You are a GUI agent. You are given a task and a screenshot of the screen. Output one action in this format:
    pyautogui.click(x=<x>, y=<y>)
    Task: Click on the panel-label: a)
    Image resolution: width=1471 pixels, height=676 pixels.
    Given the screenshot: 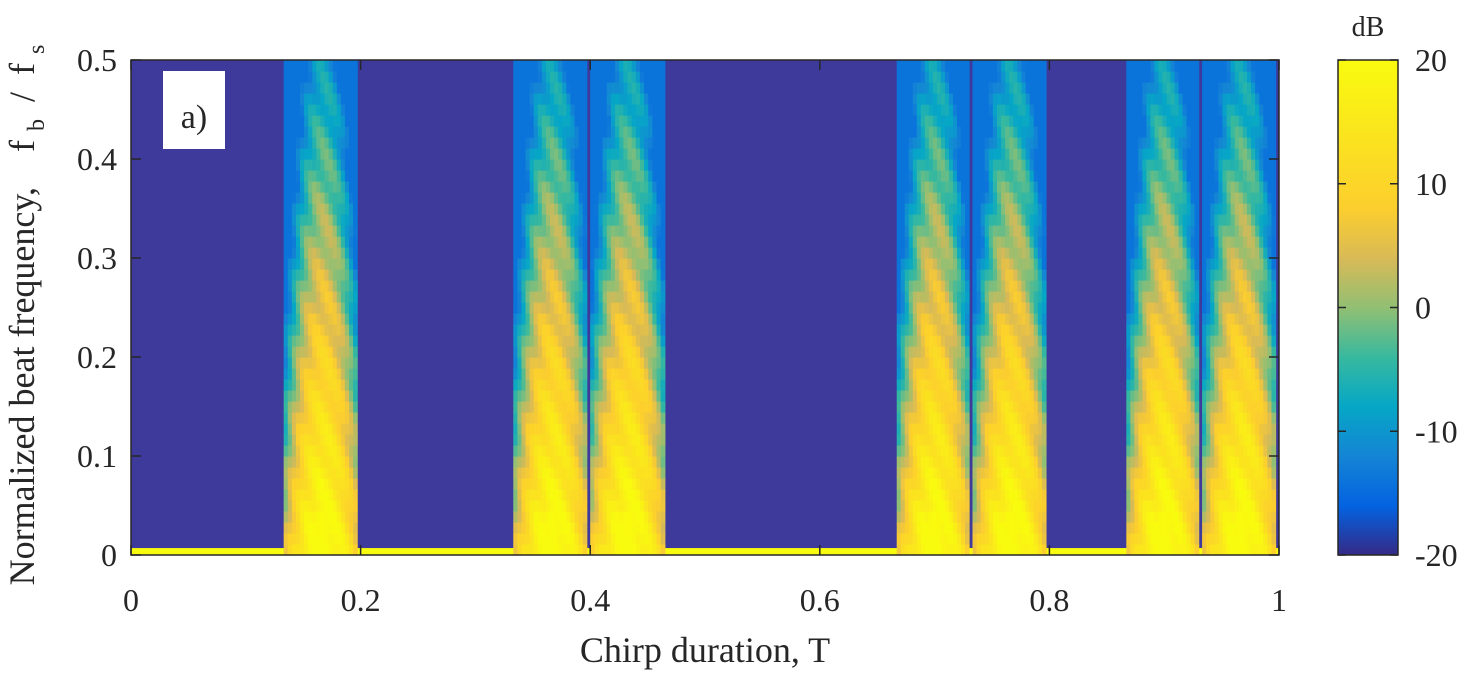 What is the action you would take?
    pyautogui.click(x=194, y=110)
    